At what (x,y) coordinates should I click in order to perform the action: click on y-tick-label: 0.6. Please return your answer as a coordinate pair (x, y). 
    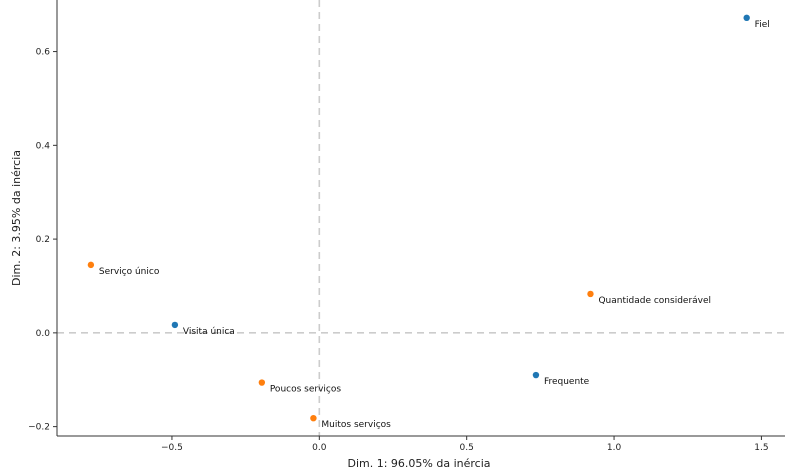
    Looking at the image, I should click on (43, 53).